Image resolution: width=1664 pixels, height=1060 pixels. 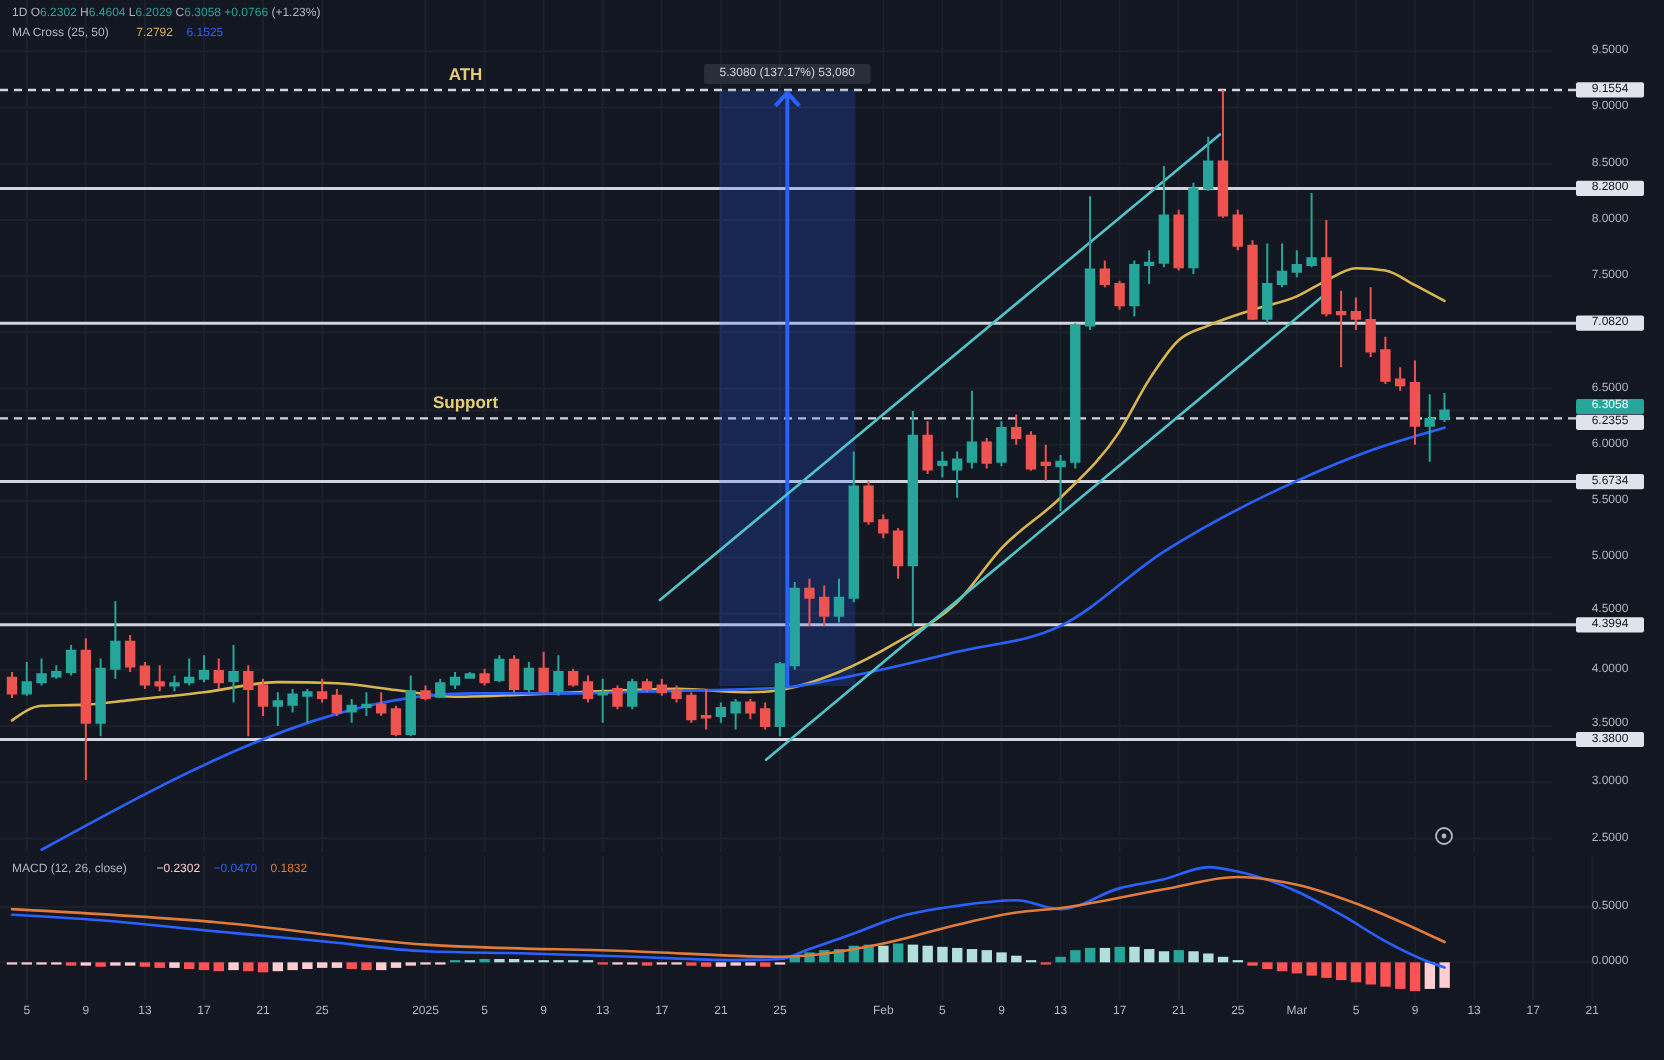 What do you see at coordinates (465, 402) in the screenshot?
I see `annotation: Support` at bounding box center [465, 402].